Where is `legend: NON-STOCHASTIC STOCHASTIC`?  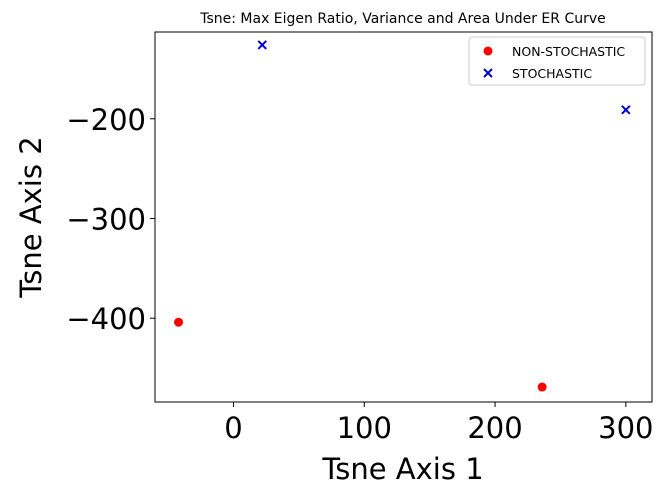 legend: NON-STOCHASTIC STOCHASTIC is located at coordinates (557, 61).